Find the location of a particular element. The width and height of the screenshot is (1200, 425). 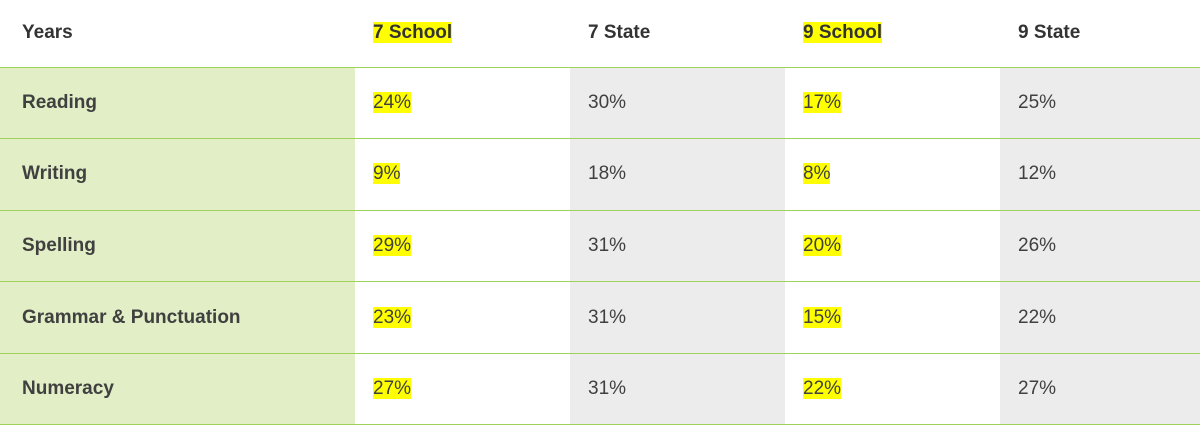

row-label: Numeracy is located at coordinates (68, 389).